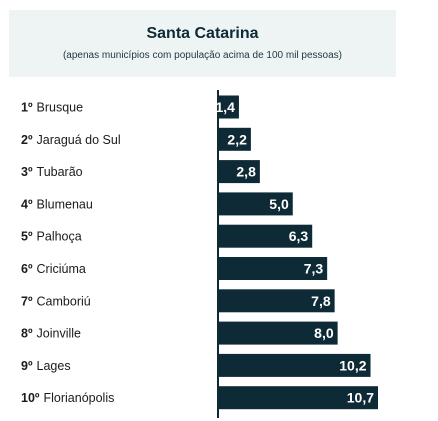 Image resolution: width=438 pixels, height=421 pixels. What do you see at coordinates (27, 108) in the screenshot?
I see `rank-label: 1º` at bounding box center [27, 108].